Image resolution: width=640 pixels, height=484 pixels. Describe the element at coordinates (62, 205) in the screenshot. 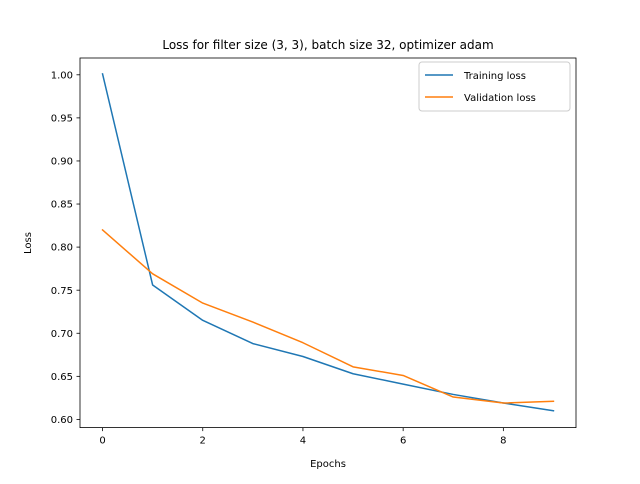

I see `y-tick-label: 0.85` at that location.